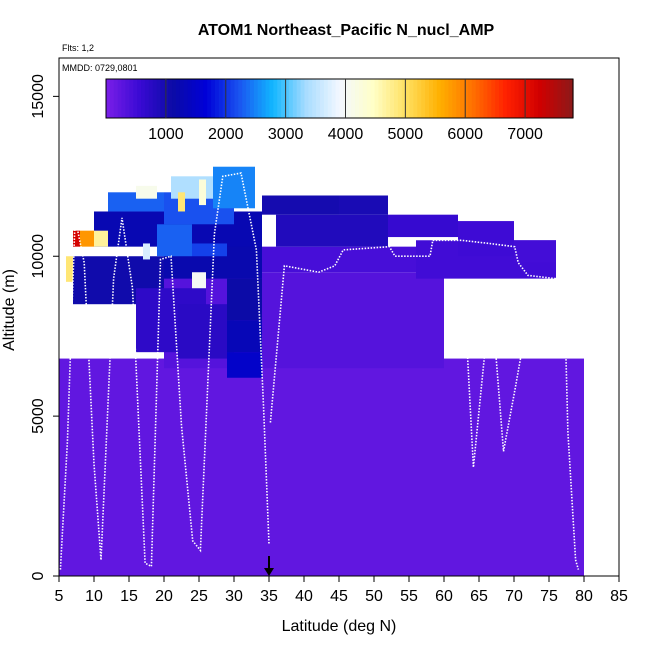 Image resolution: width=650 pixels, height=650 pixels. I want to click on x-tick-label: 15, so click(129, 596).